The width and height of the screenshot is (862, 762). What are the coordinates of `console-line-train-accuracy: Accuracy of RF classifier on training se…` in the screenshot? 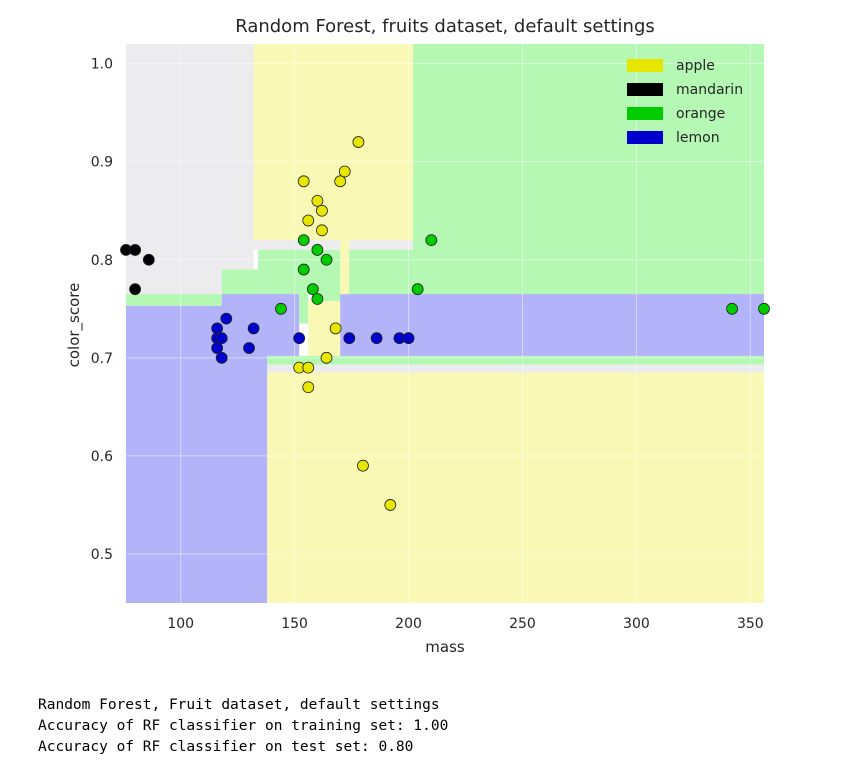 It's located at (243, 726).